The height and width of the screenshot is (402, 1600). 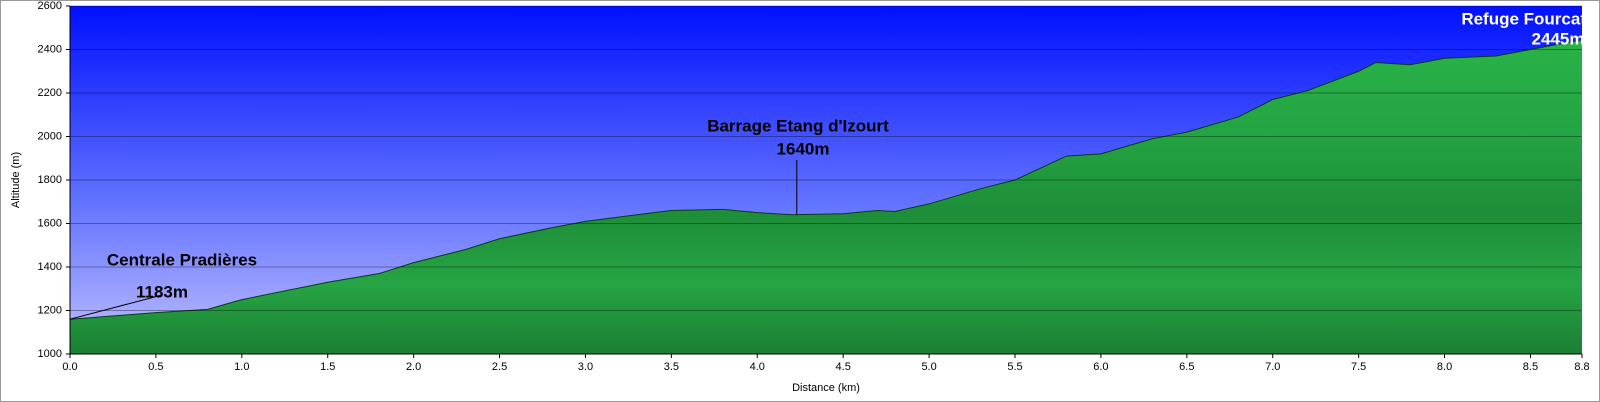 What do you see at coordinates (155, 367) in the screenshot?
I see `x-tick-label: 0.5` at bounding box center [155, 367].